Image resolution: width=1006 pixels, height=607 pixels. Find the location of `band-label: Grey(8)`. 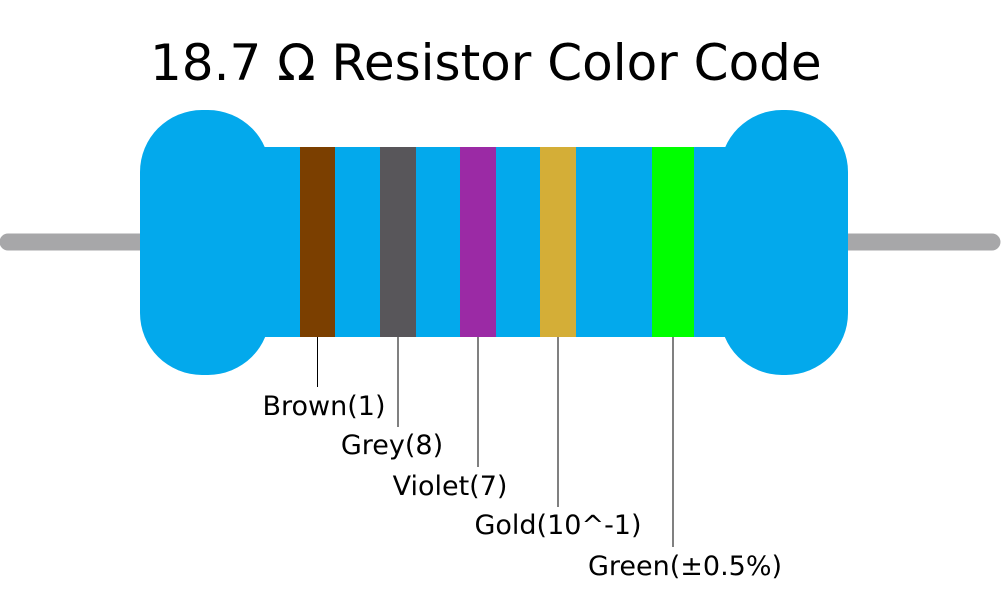

band-label: Grey(8) is located at coordinates (392, 445).